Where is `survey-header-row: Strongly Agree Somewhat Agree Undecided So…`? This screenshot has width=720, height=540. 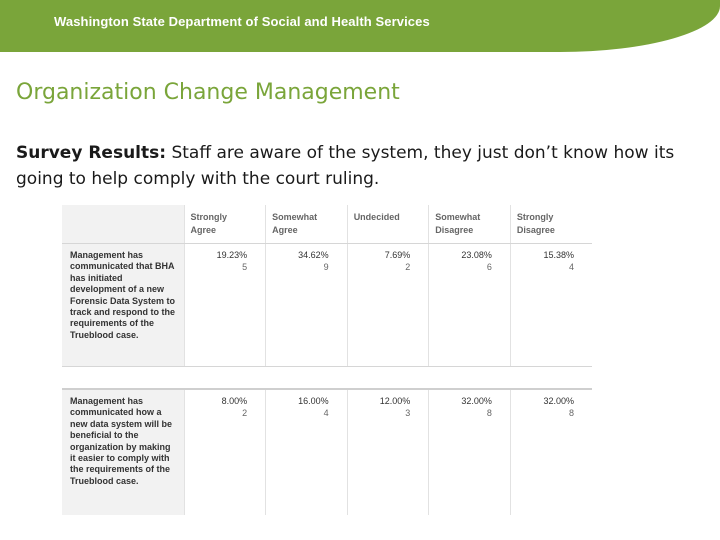 survey-header-row: Strongly Agree Somewhat Agree Undecided So… is located at coordinates (327, 224).